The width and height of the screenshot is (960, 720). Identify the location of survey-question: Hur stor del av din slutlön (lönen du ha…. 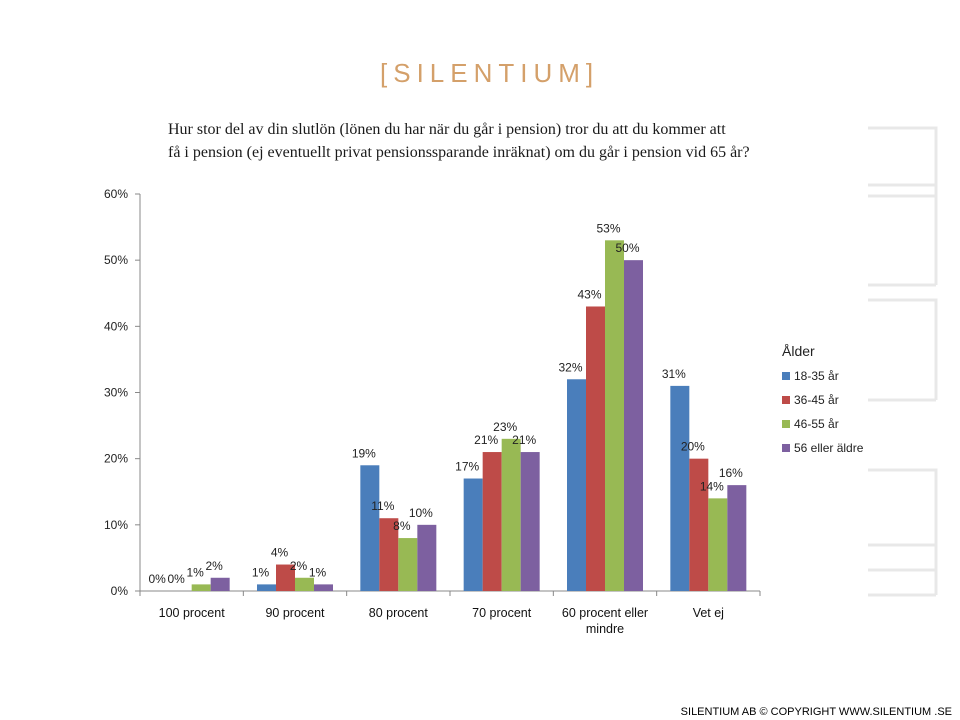
(488, 141).